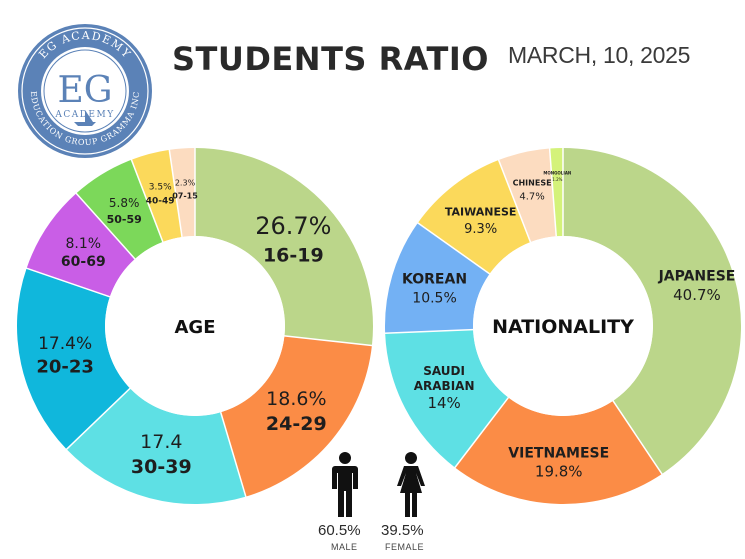 The height and width of the screenshot is (559, 745). I want to click on logo-monogram: EG, so click(84, 90).